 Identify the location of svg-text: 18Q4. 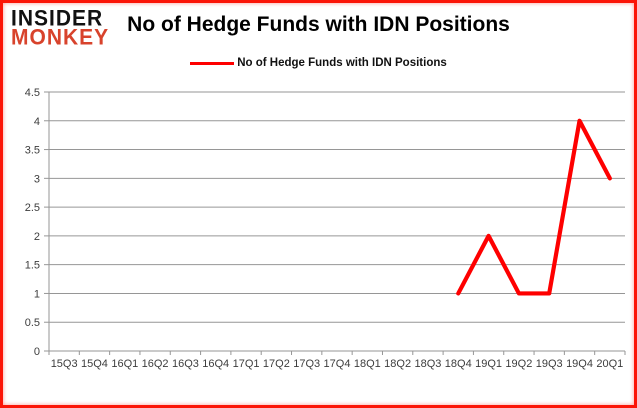
(458, 364).